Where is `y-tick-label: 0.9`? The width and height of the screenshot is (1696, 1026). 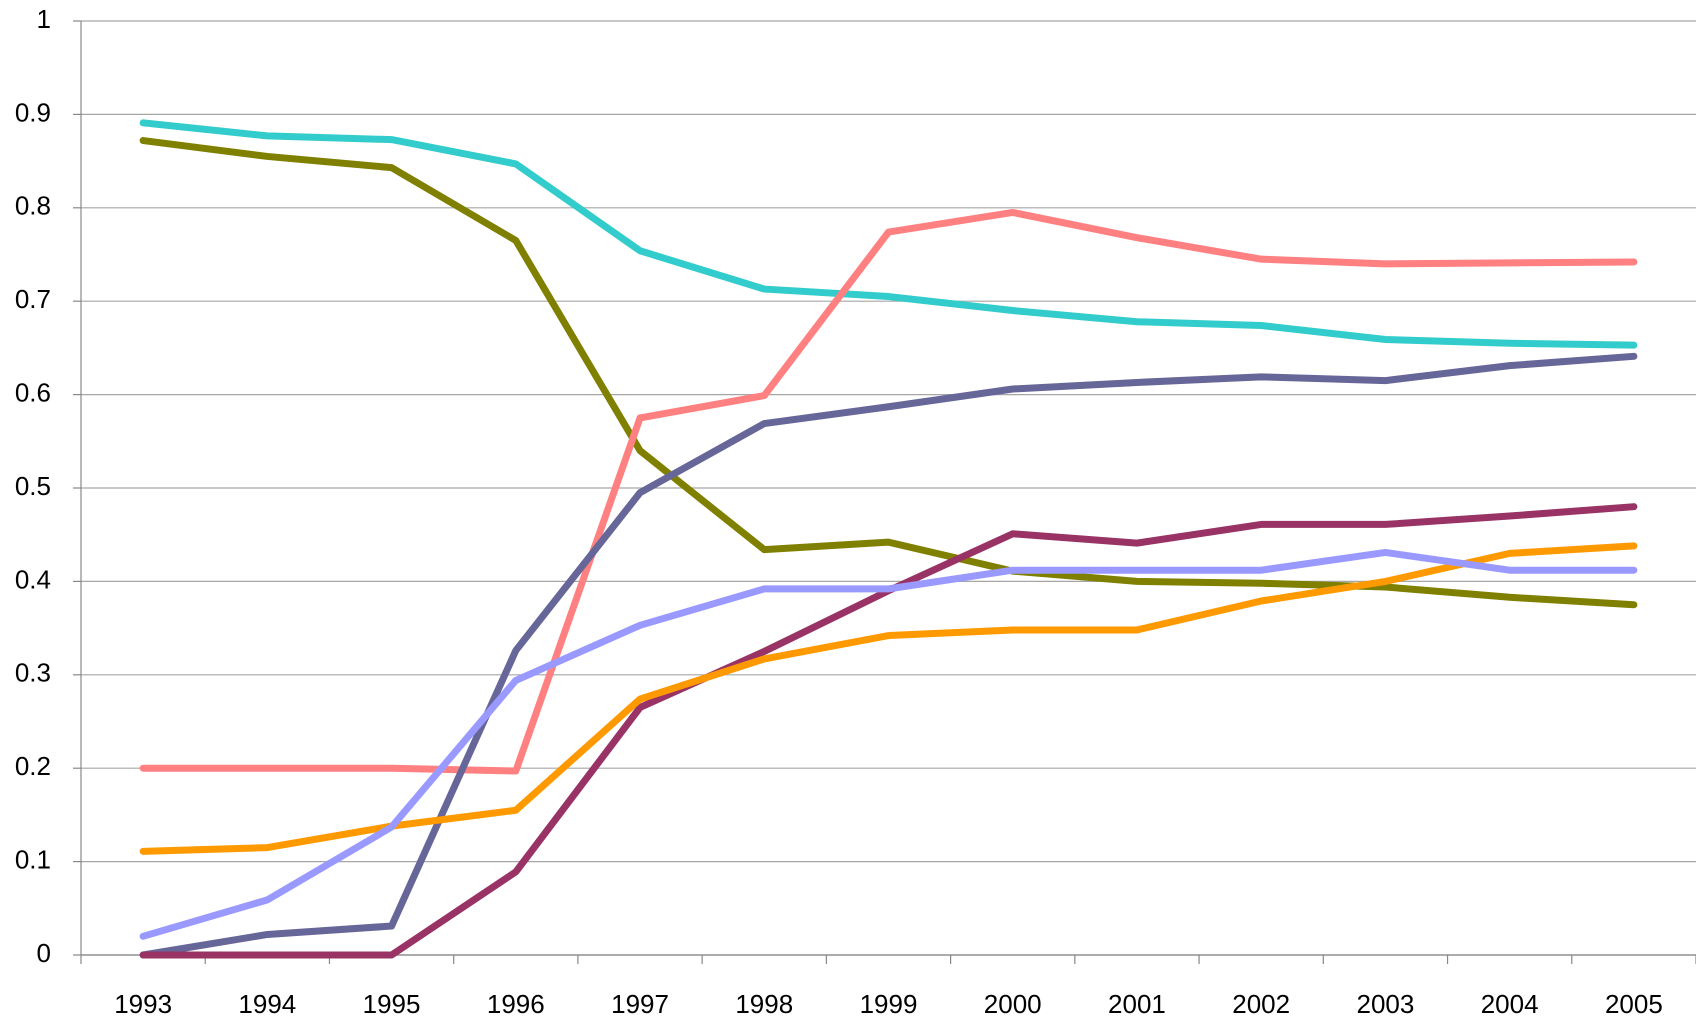 y-tick-label: 0.9 is located at coordinates (33, 112).